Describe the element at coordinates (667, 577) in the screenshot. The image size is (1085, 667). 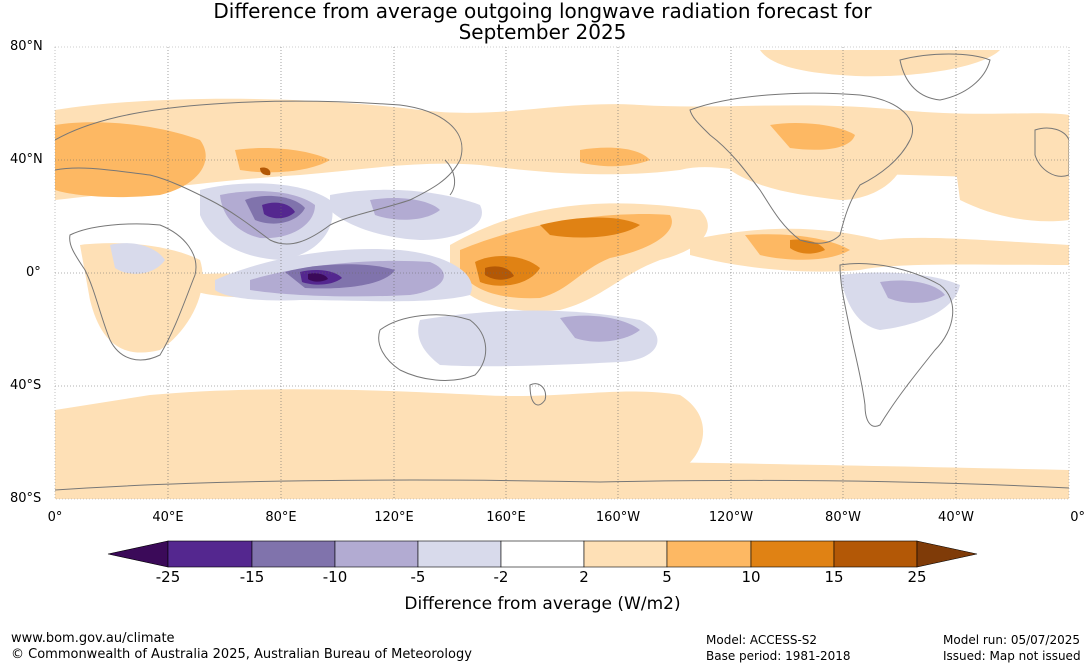
I see `colorbar-tick: 5` at that location.